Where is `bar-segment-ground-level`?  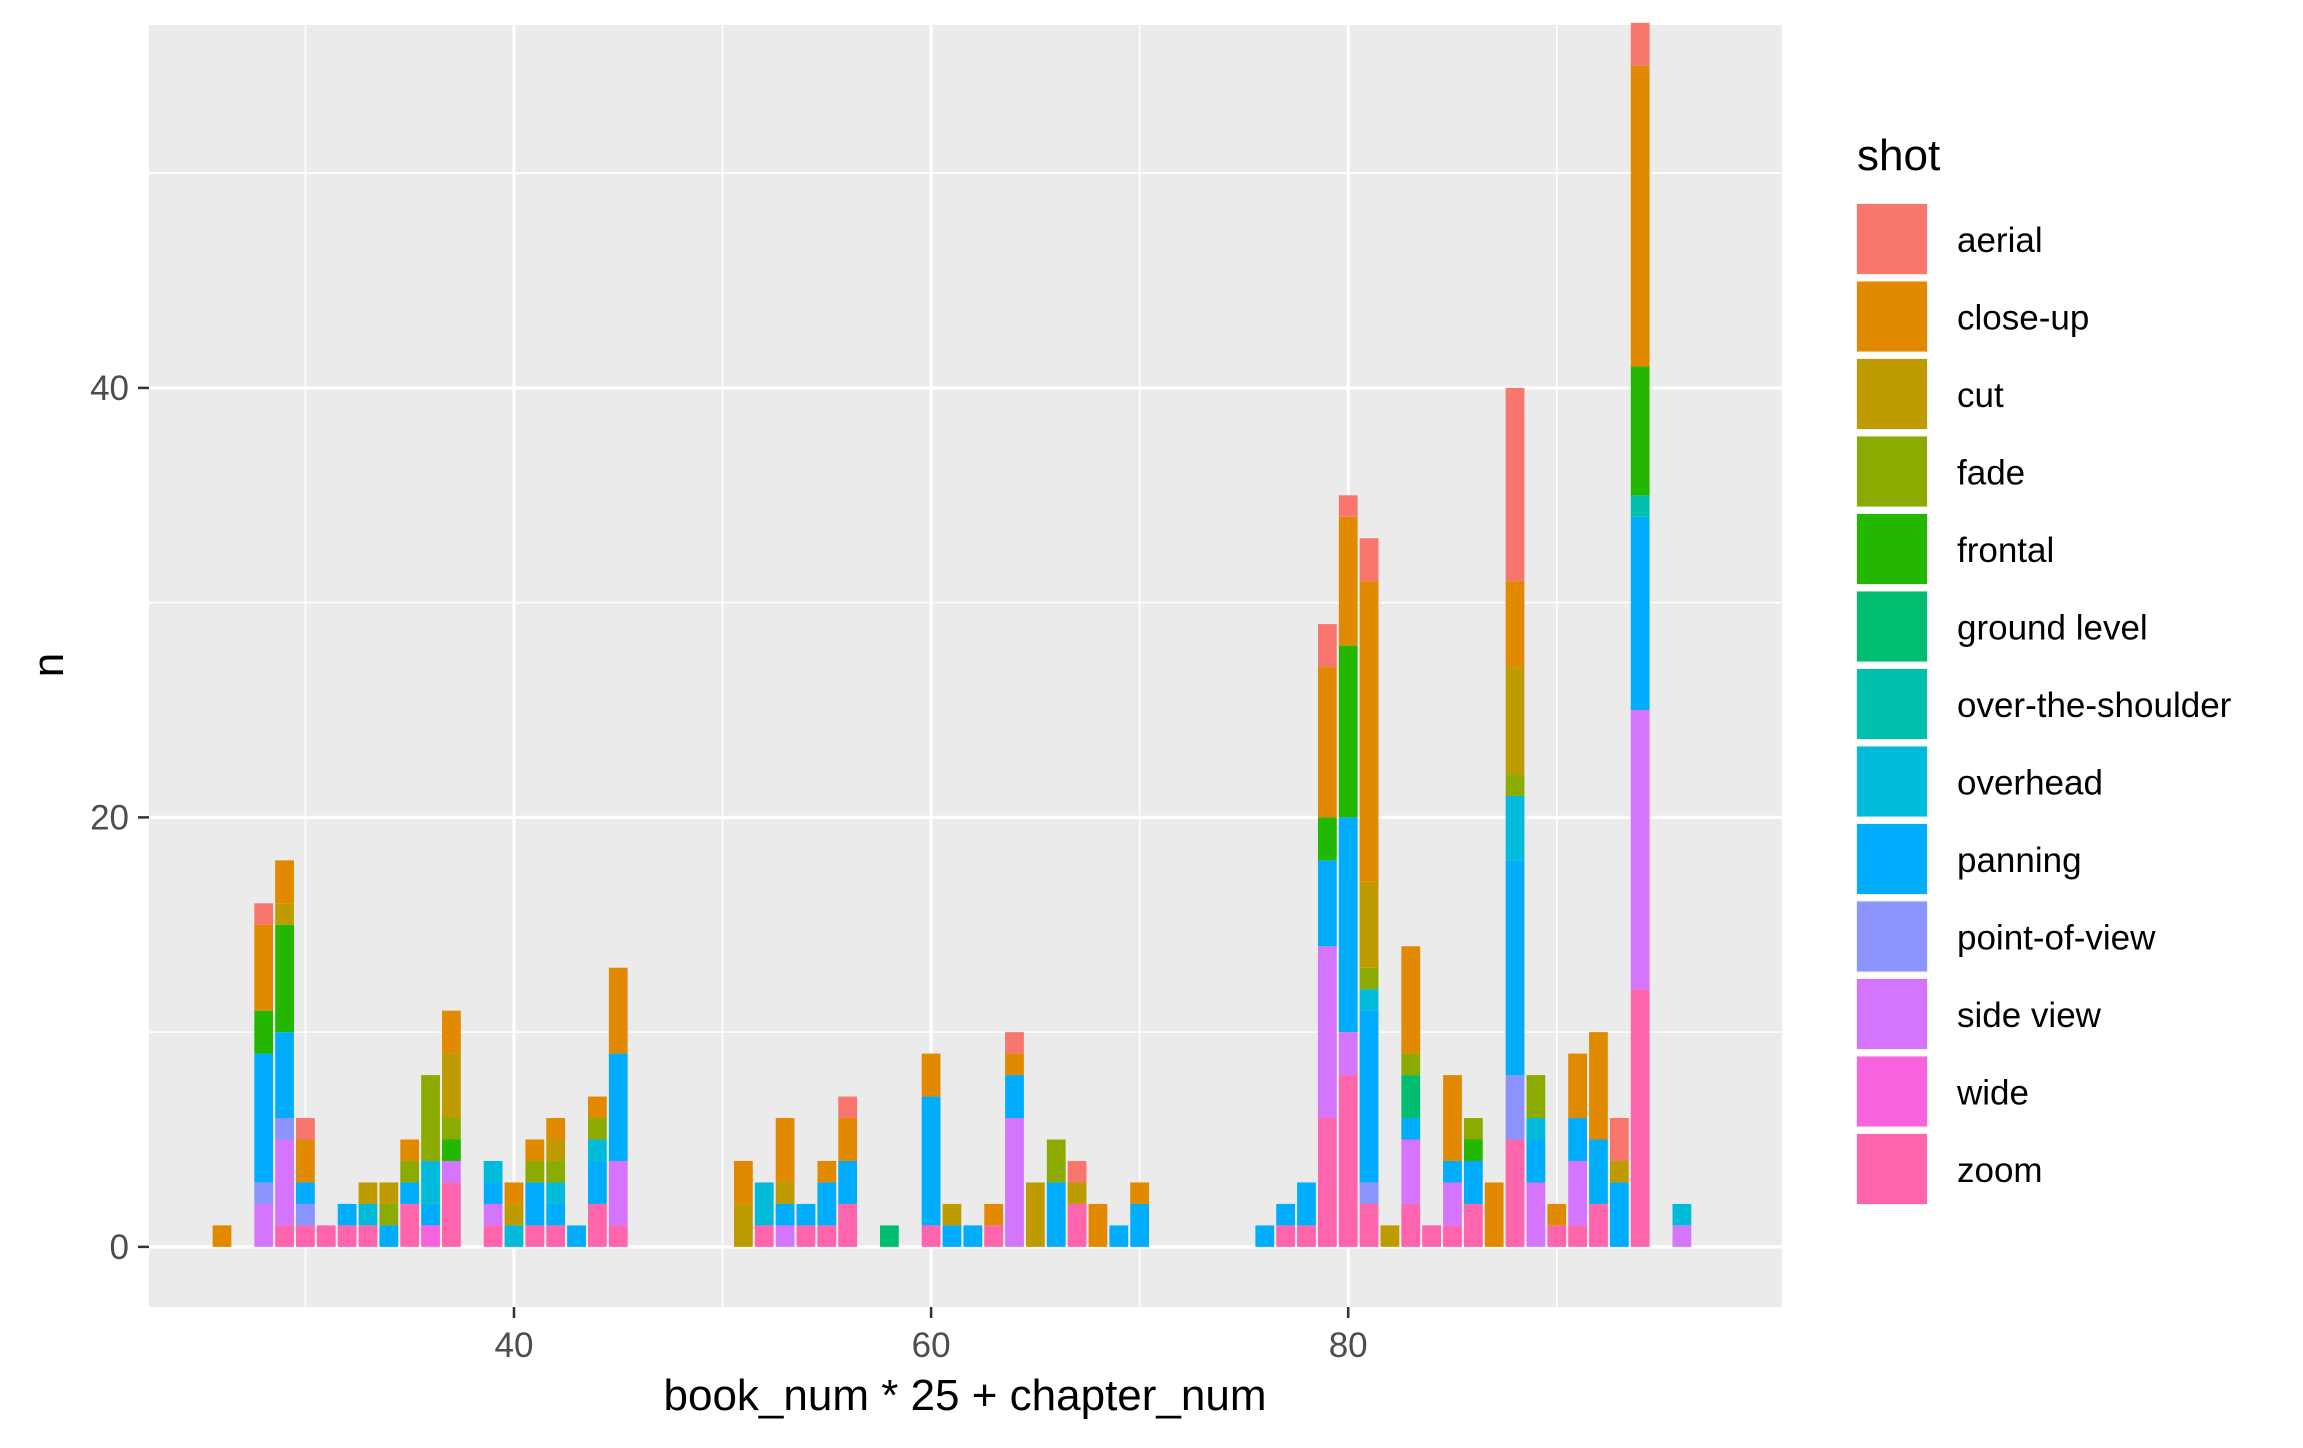
bar-segment-ground-level is located at coordinates (889, 1236).